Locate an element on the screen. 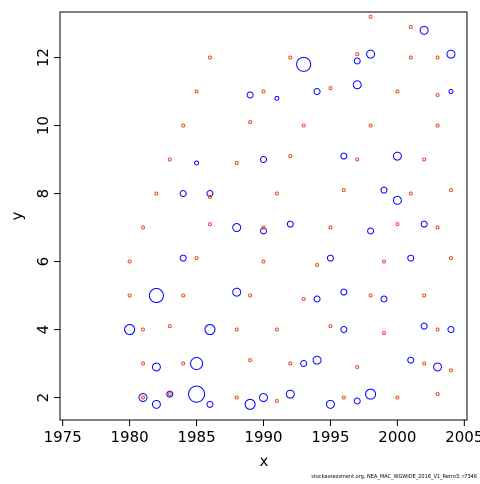 The image size is (480, 484). x-tick-label: 1975 is located at coordinates (63, 437).